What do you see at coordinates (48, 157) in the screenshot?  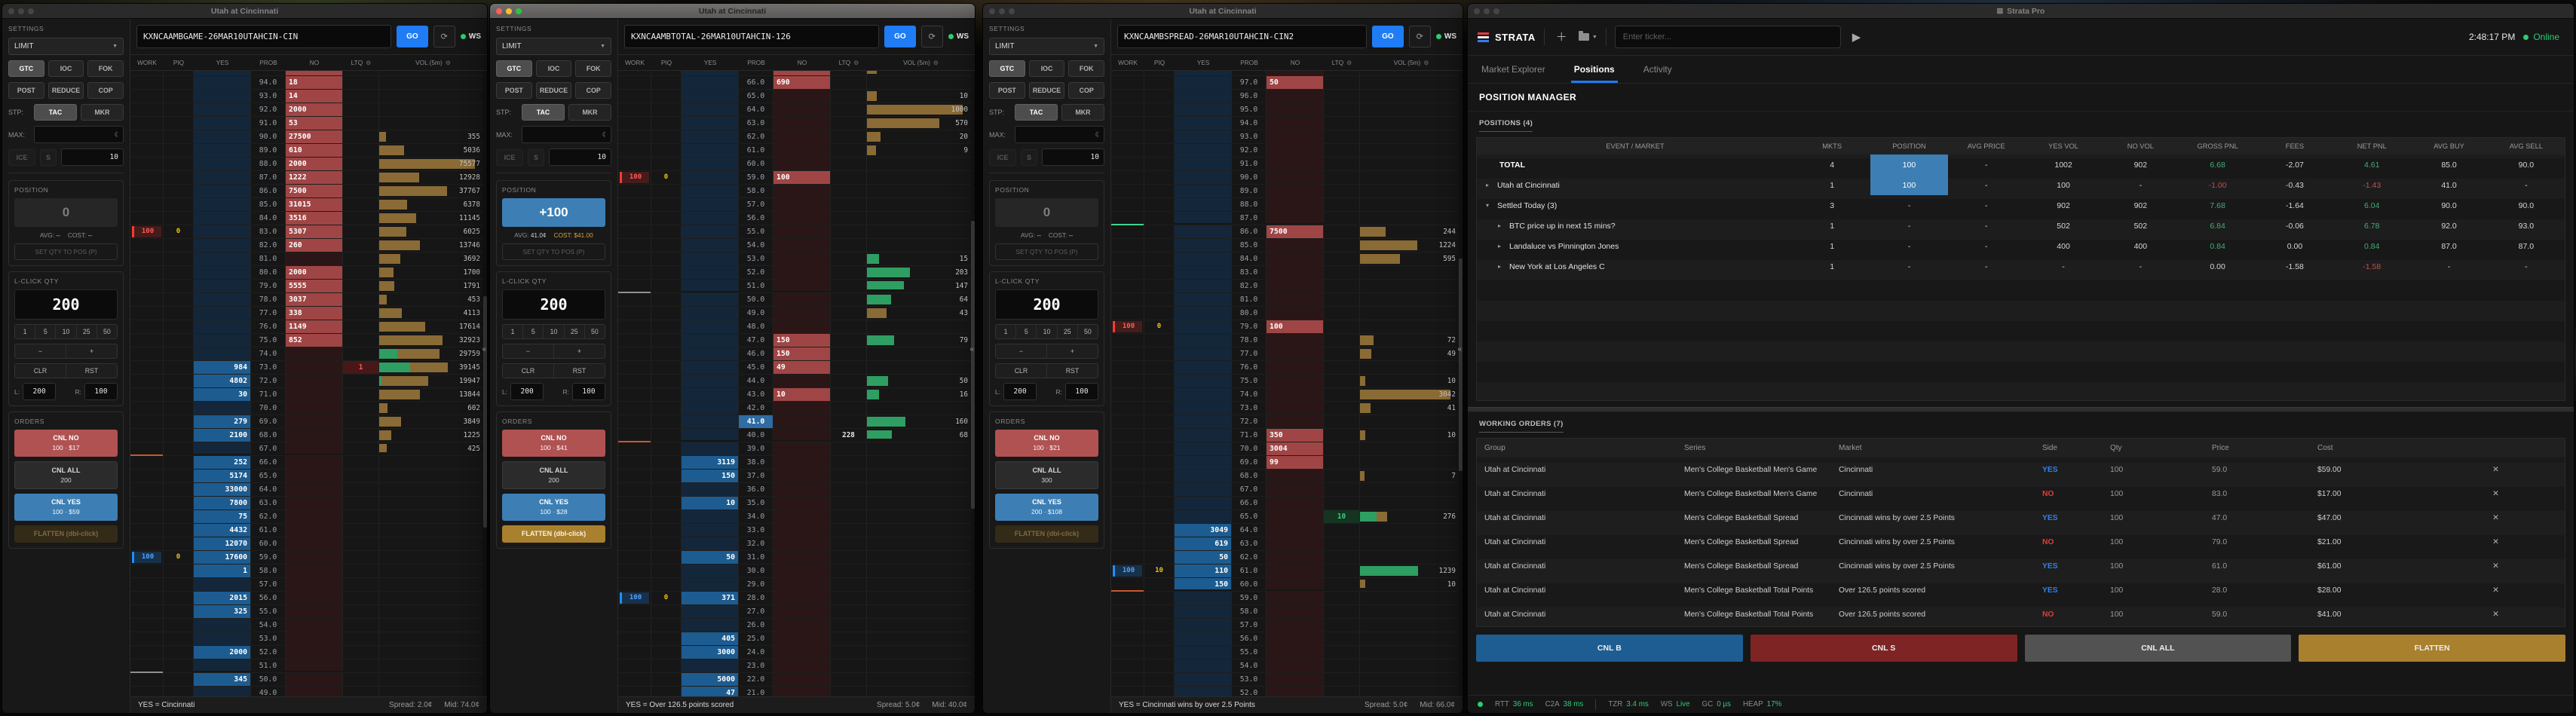 I see `scale-button: S` at bounding box center [48, 157].